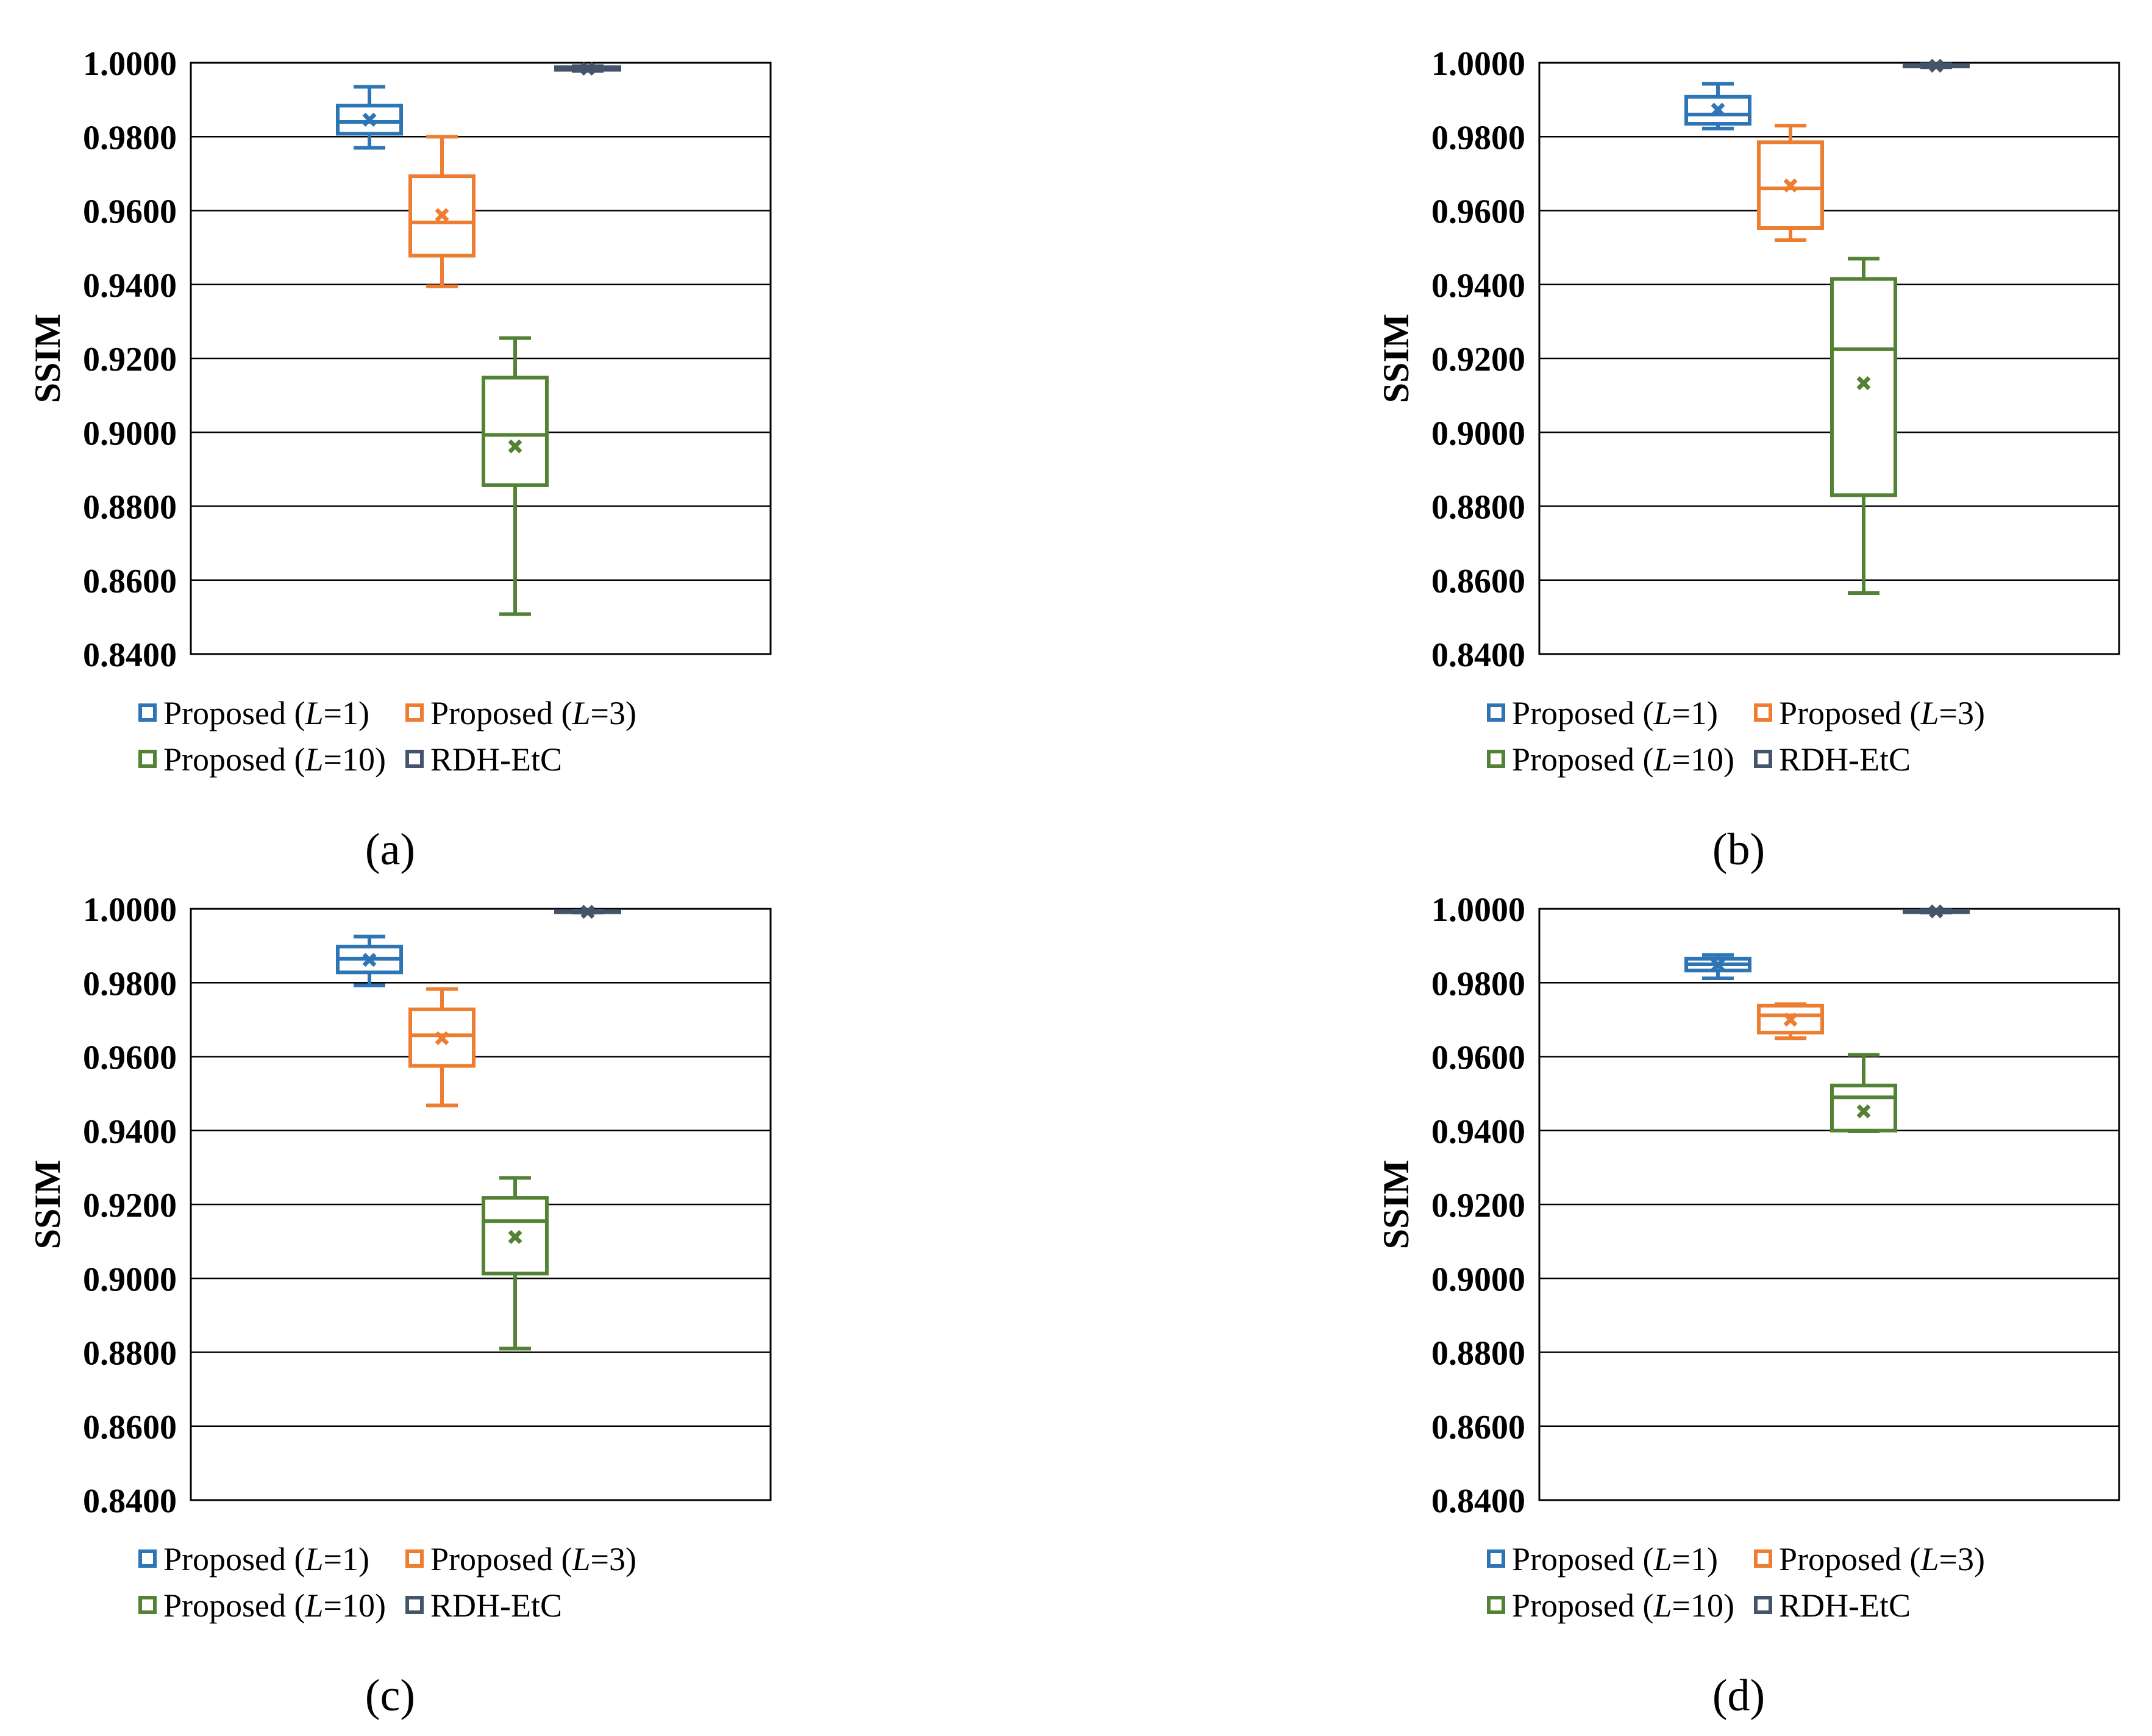  I want to click on subfigure-label: (b), so click(1738, 850).